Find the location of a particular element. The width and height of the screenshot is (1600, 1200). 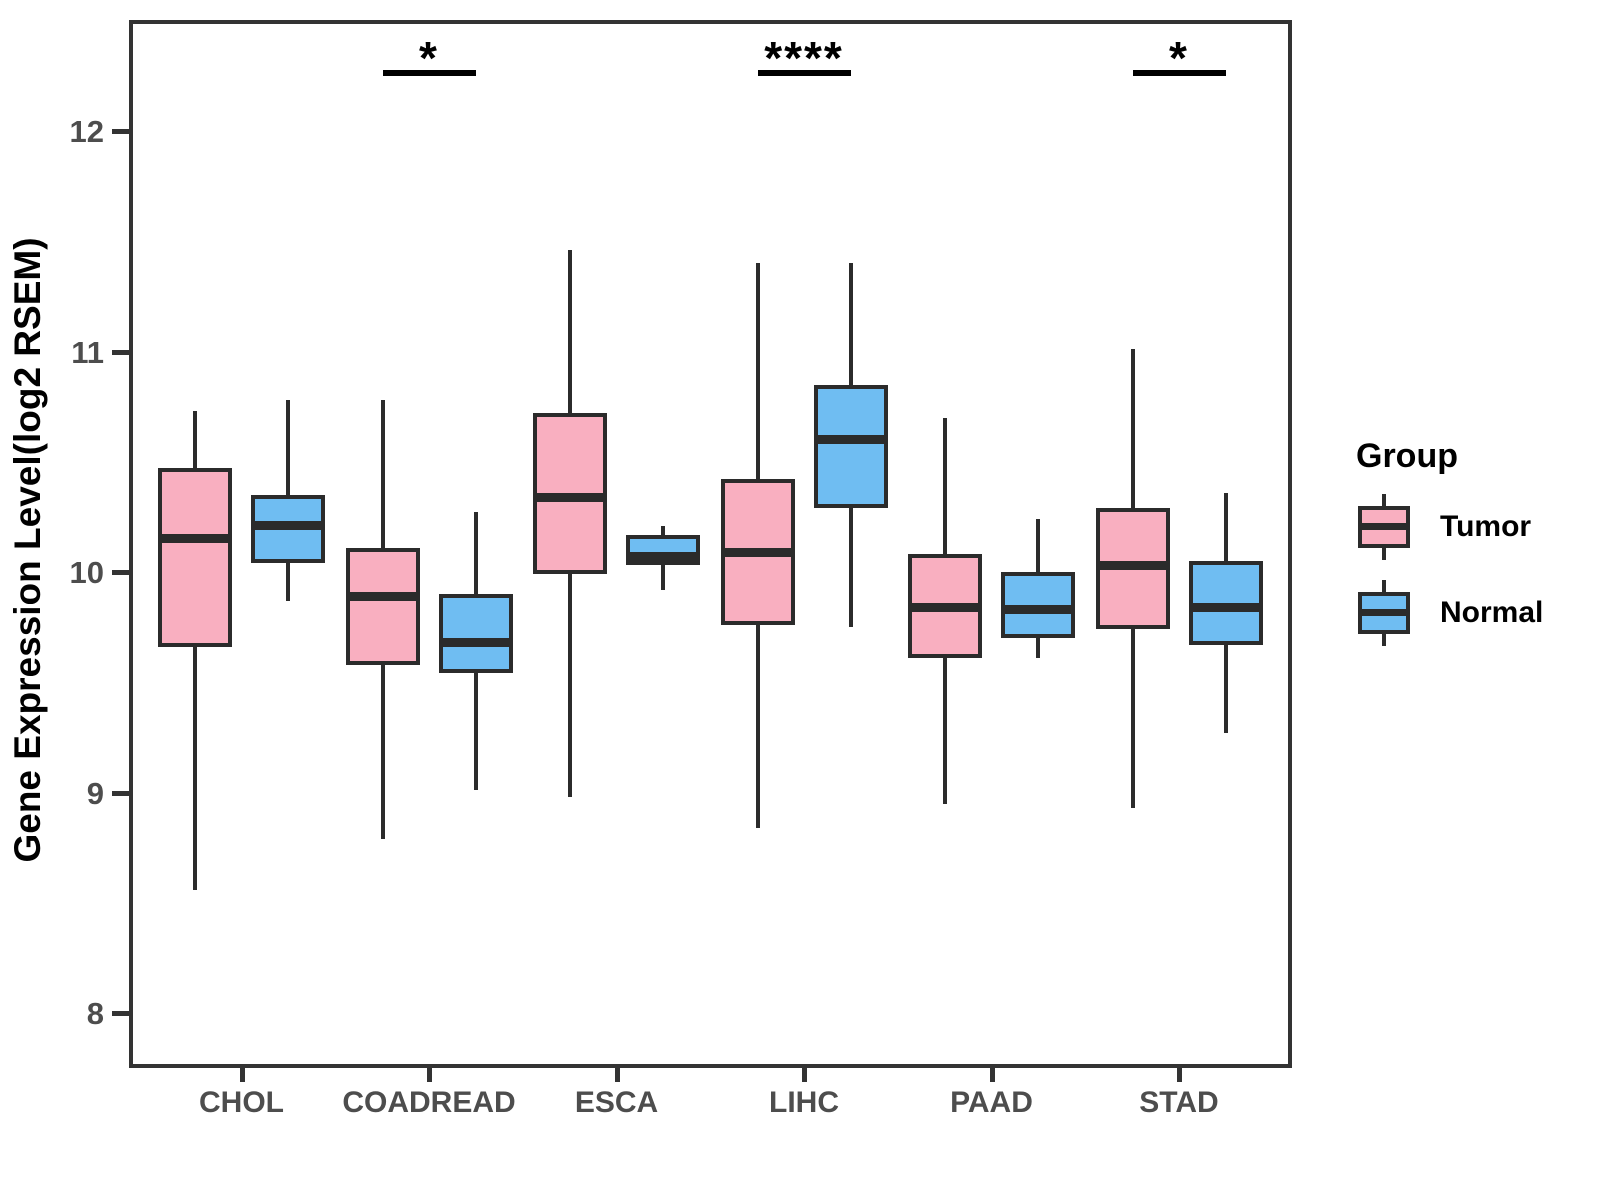

legend-key-normal-boxplot-icon is located at coordinates (1384, 613).